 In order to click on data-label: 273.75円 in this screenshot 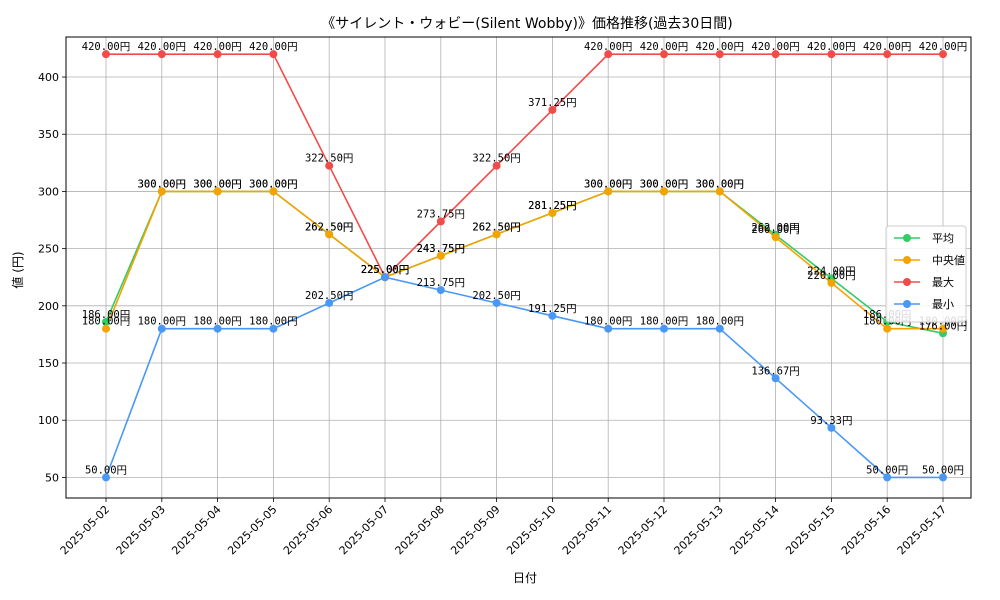, I will do `click(441, 214)`.